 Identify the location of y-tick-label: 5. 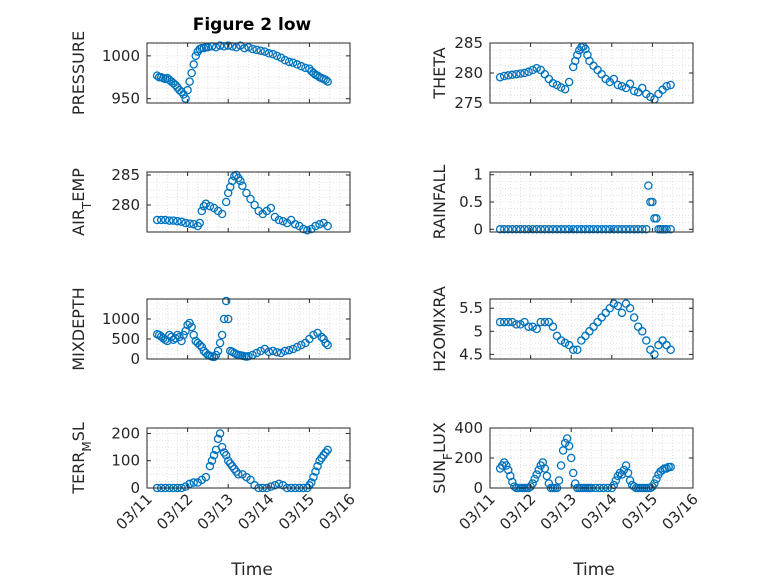
(478, 331).